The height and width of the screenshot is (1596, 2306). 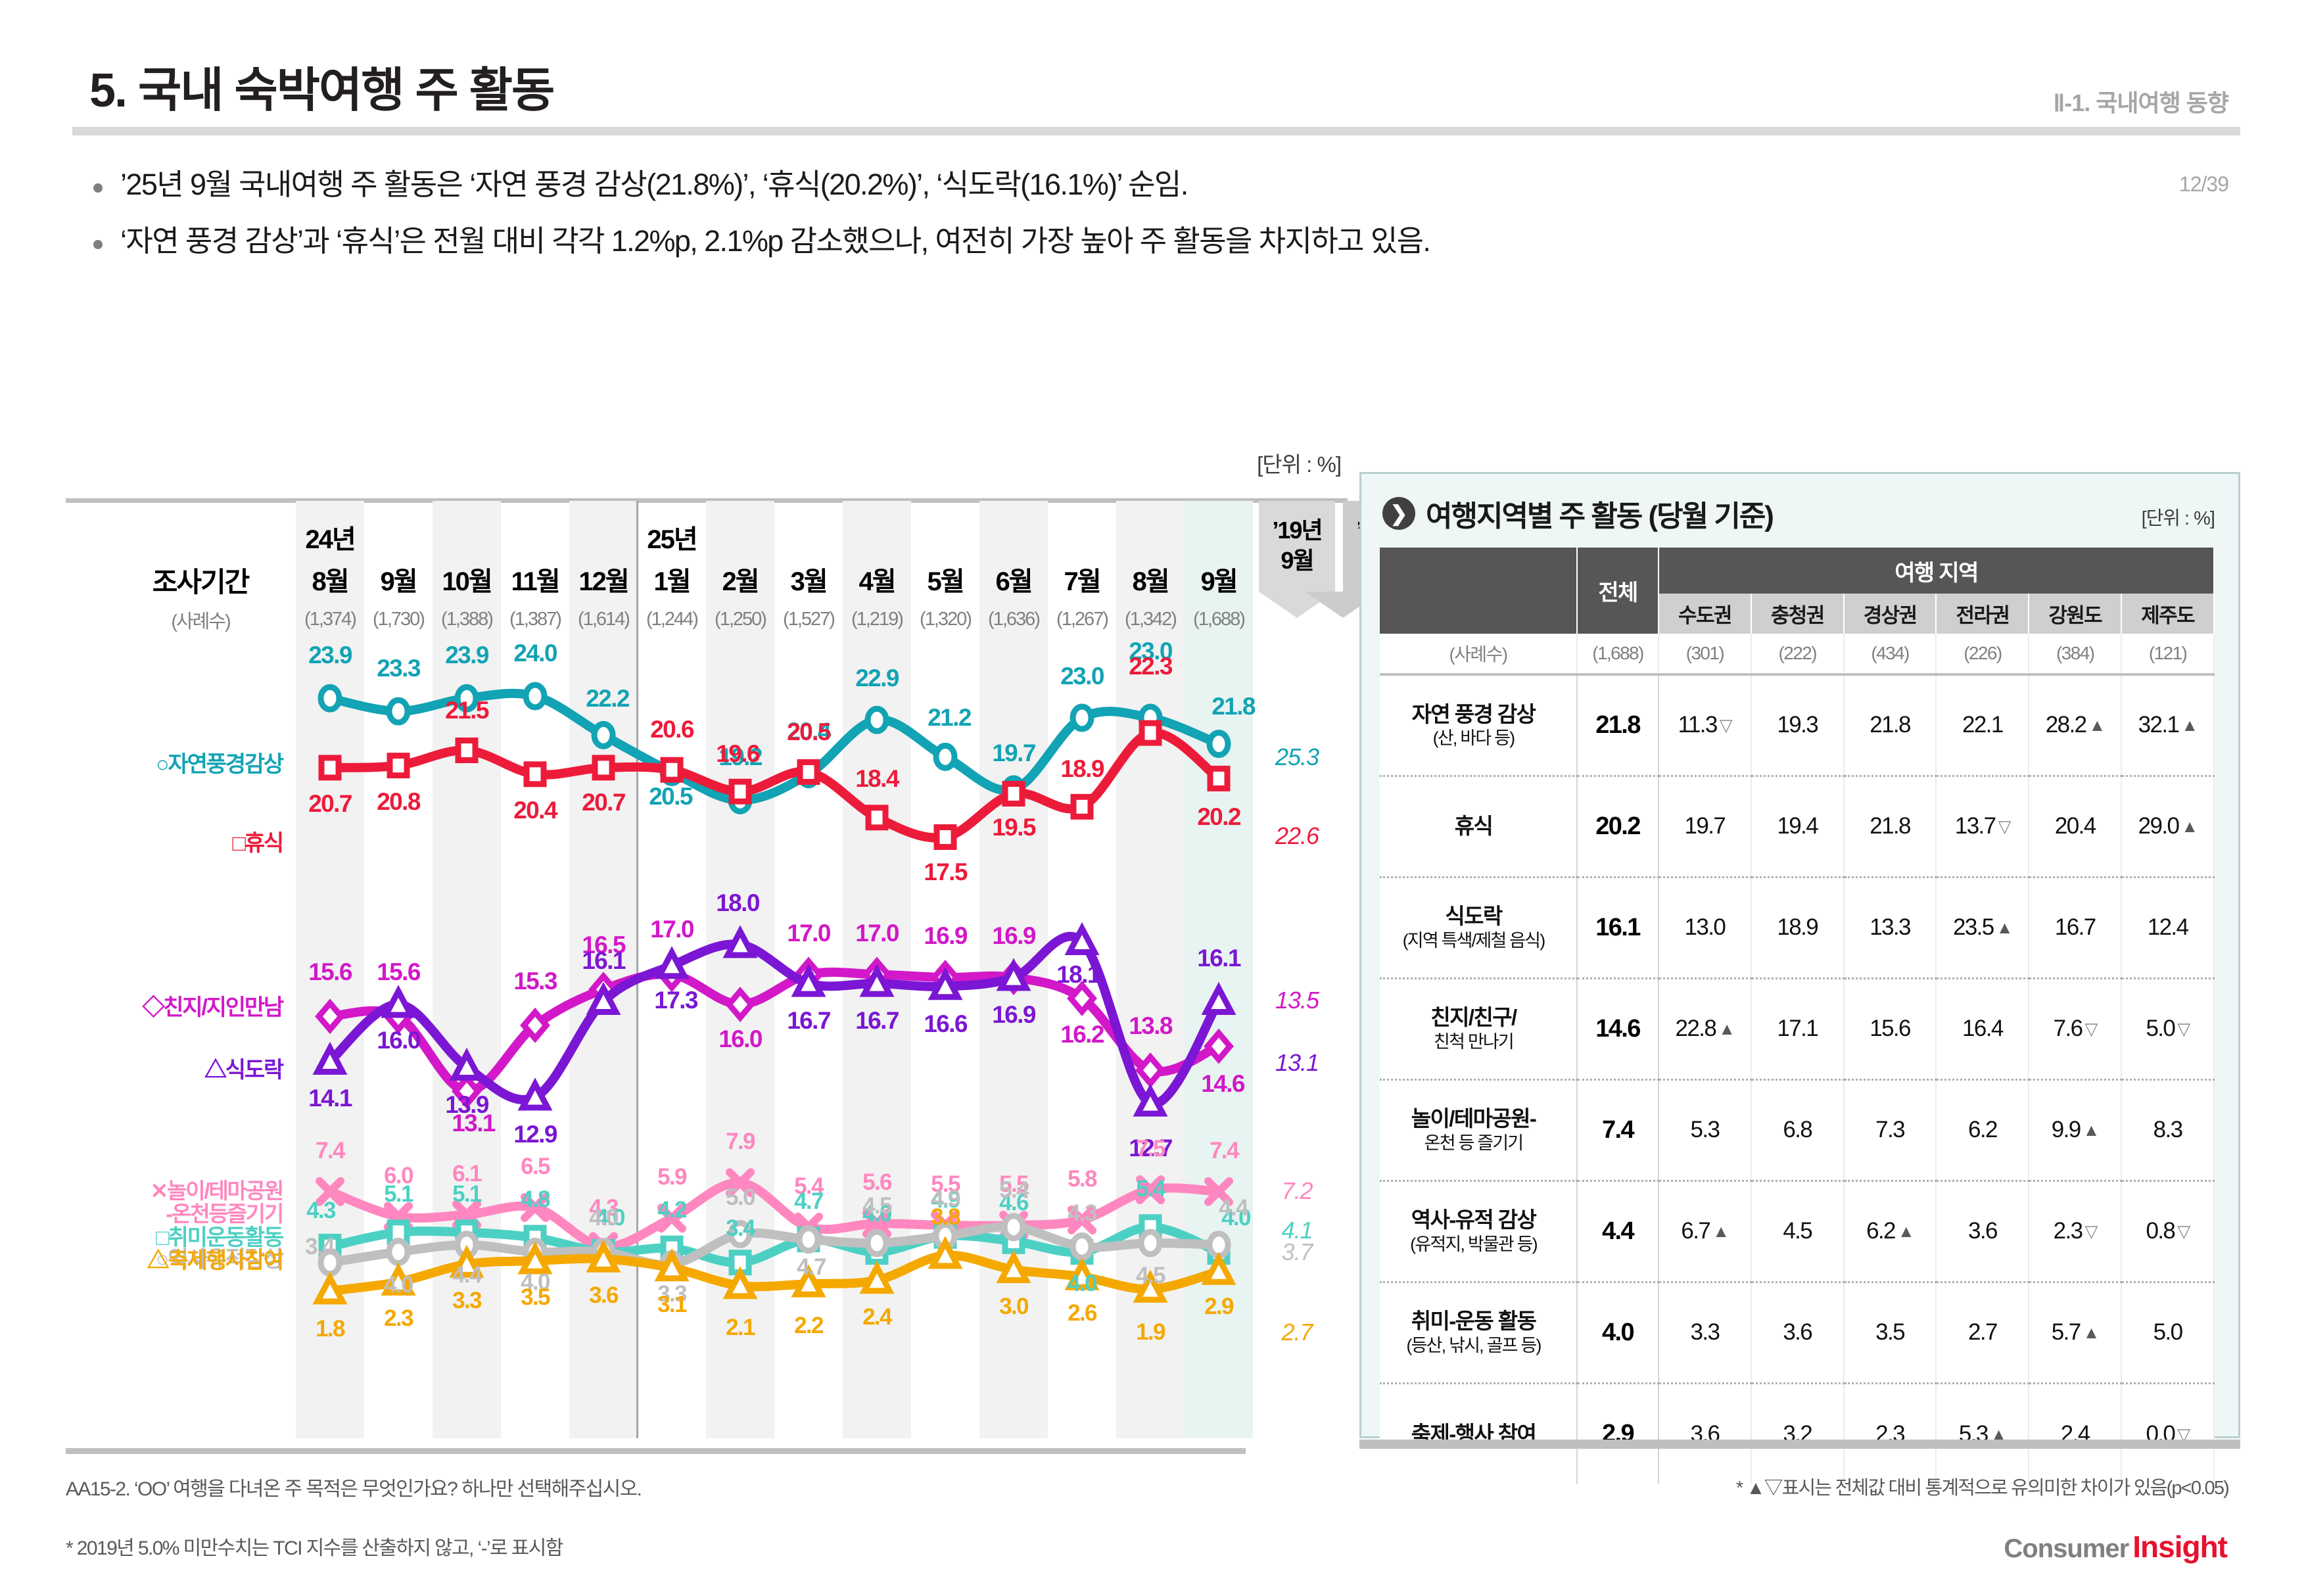 I want to click on ref-2019-value: 3.7, so click(x=1297, y=1251).